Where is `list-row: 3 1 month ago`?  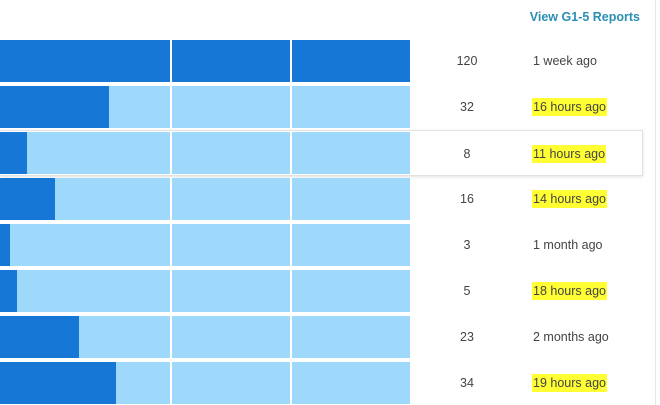
list-row: 3 1 month ago is located at coordinates (327, 245).